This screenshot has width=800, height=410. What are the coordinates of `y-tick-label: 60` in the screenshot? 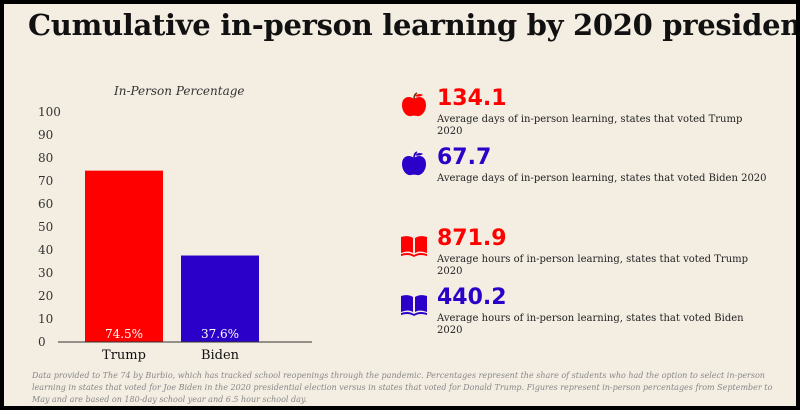 It's located at (45, 204).